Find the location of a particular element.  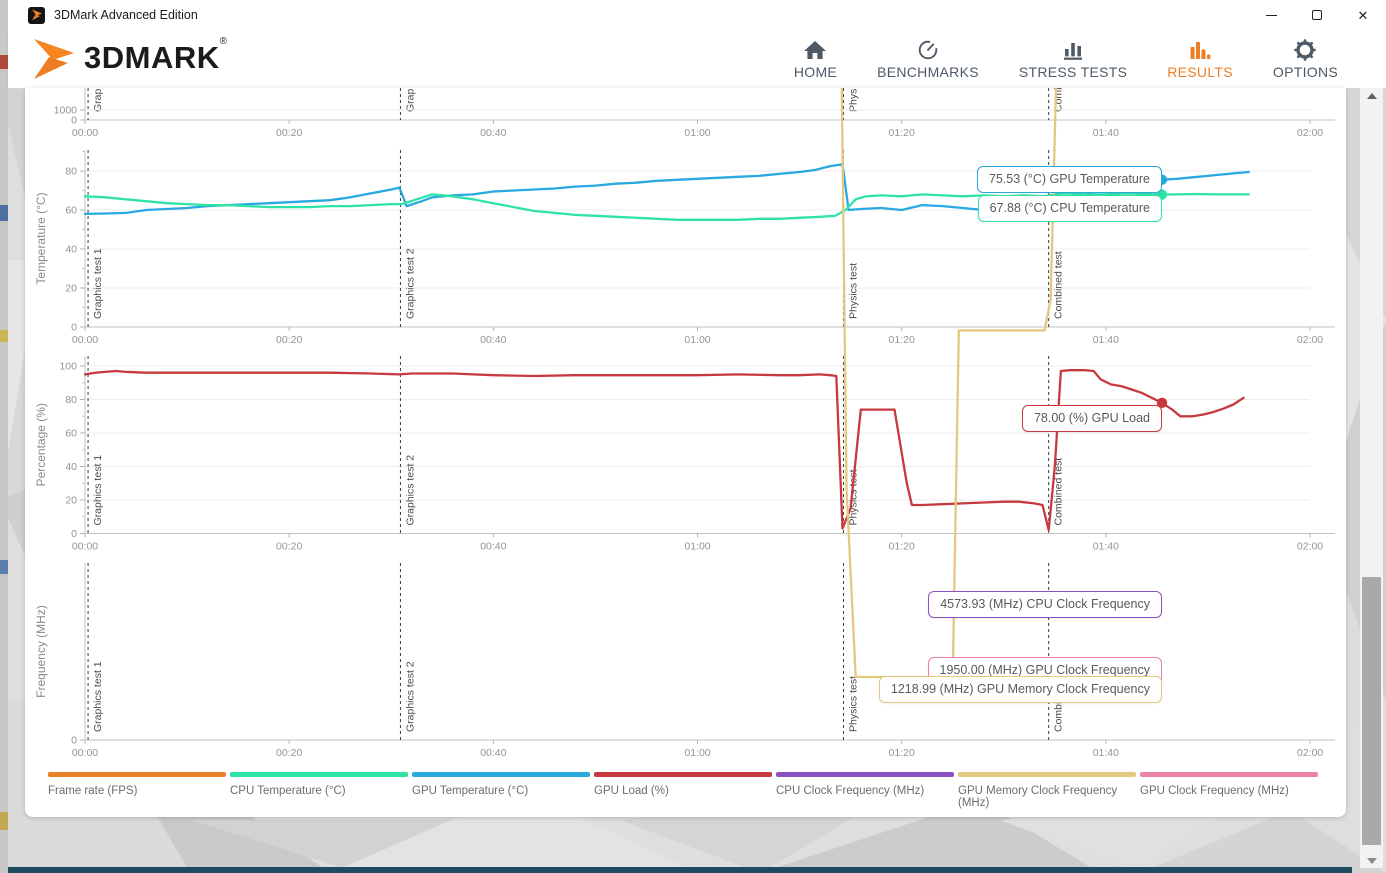

scroll-up-button is located at coordinates (1371, 95).